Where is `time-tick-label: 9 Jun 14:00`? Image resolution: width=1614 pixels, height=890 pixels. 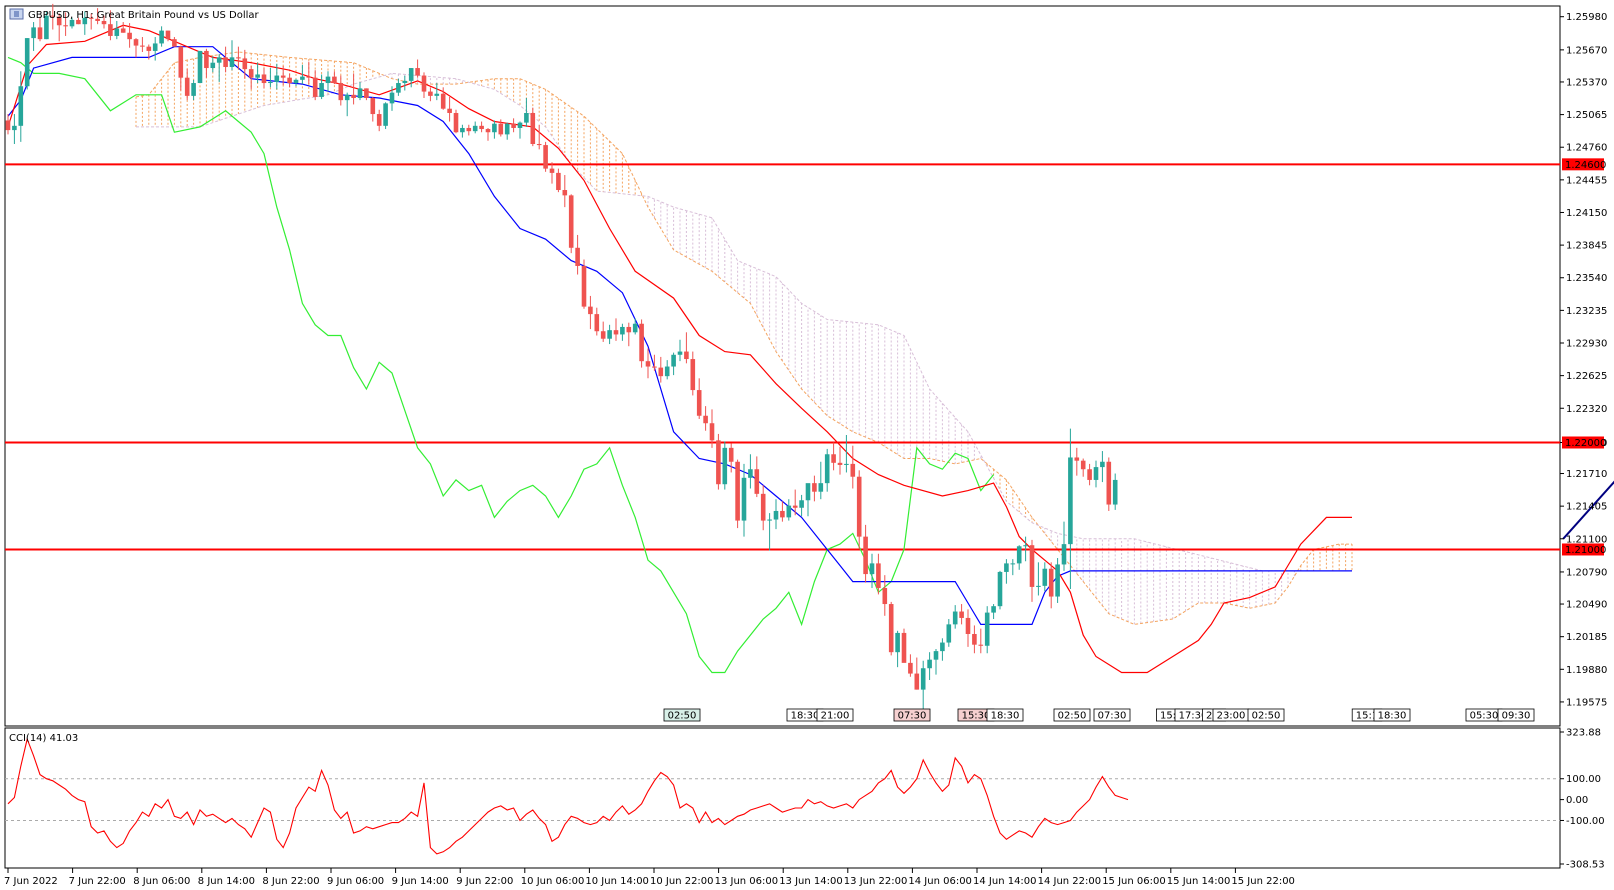 time-tick-label: 9 Jun 14:00 is located at coordinates (420, 881).